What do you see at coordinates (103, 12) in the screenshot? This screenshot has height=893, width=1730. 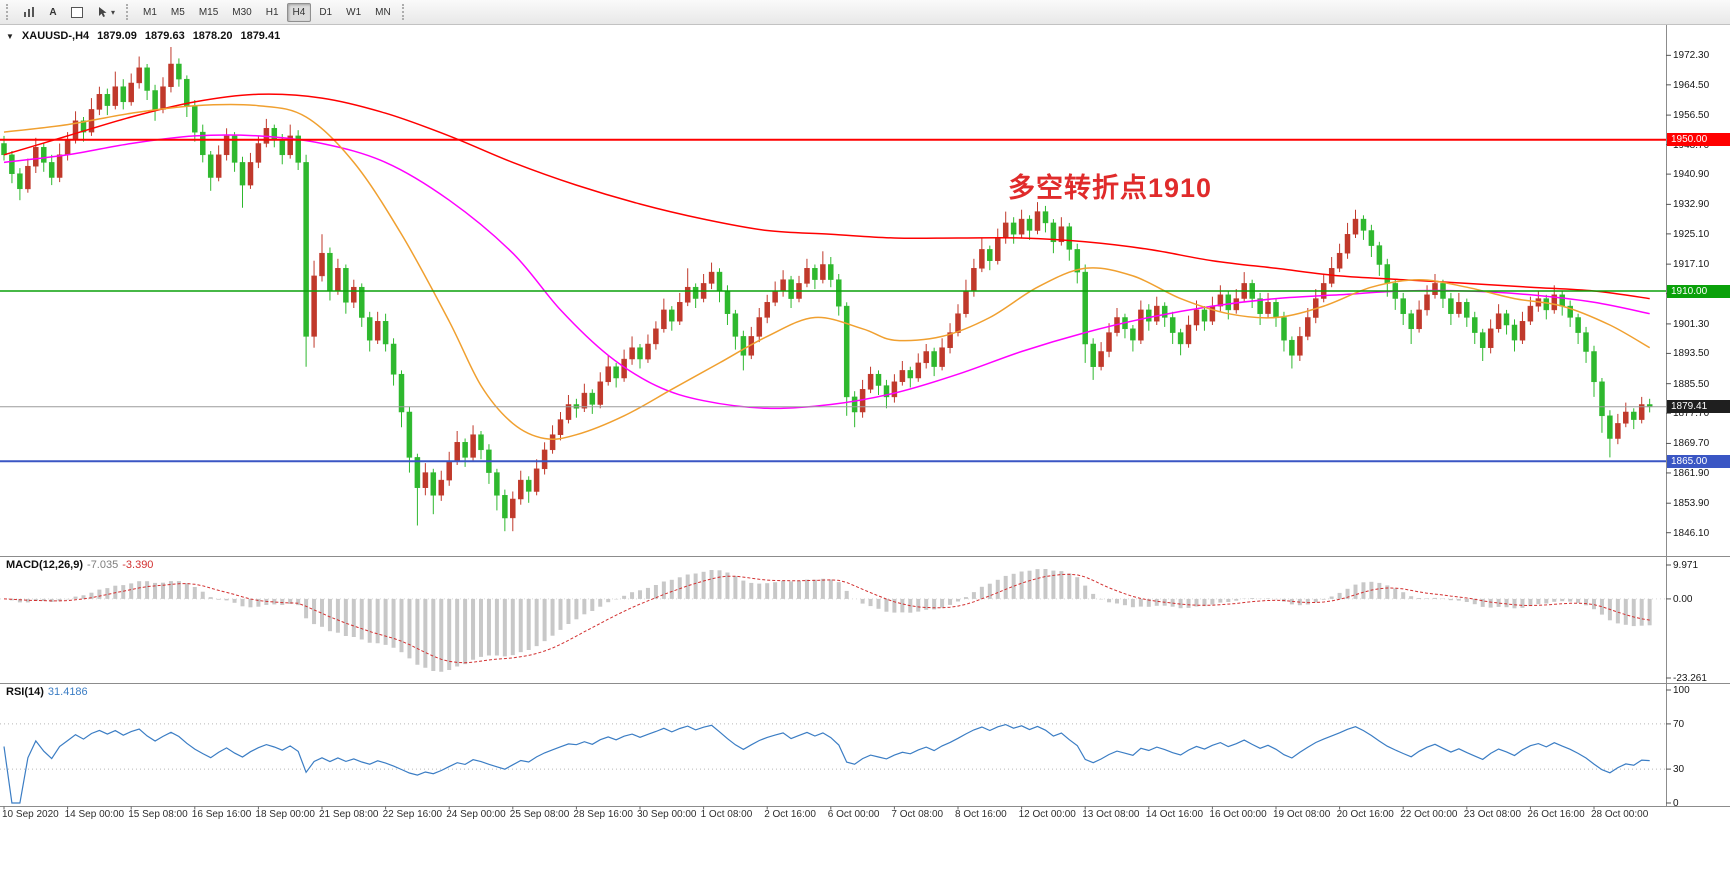 I see `cursor-icon` at bounding box center [103, 12].